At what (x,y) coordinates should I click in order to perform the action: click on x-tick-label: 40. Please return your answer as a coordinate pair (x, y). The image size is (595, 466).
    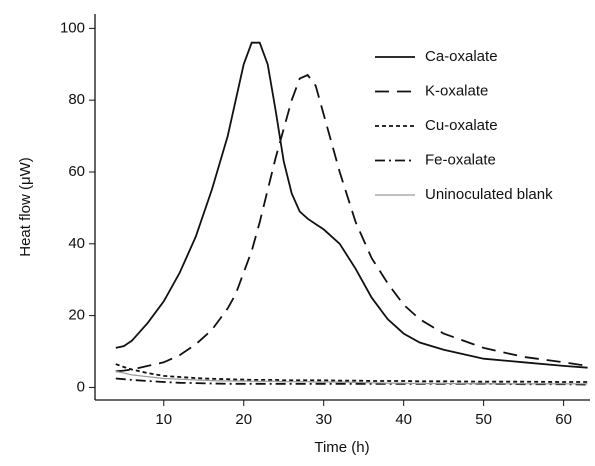
    Looking at the image, I should click on (403, 419).